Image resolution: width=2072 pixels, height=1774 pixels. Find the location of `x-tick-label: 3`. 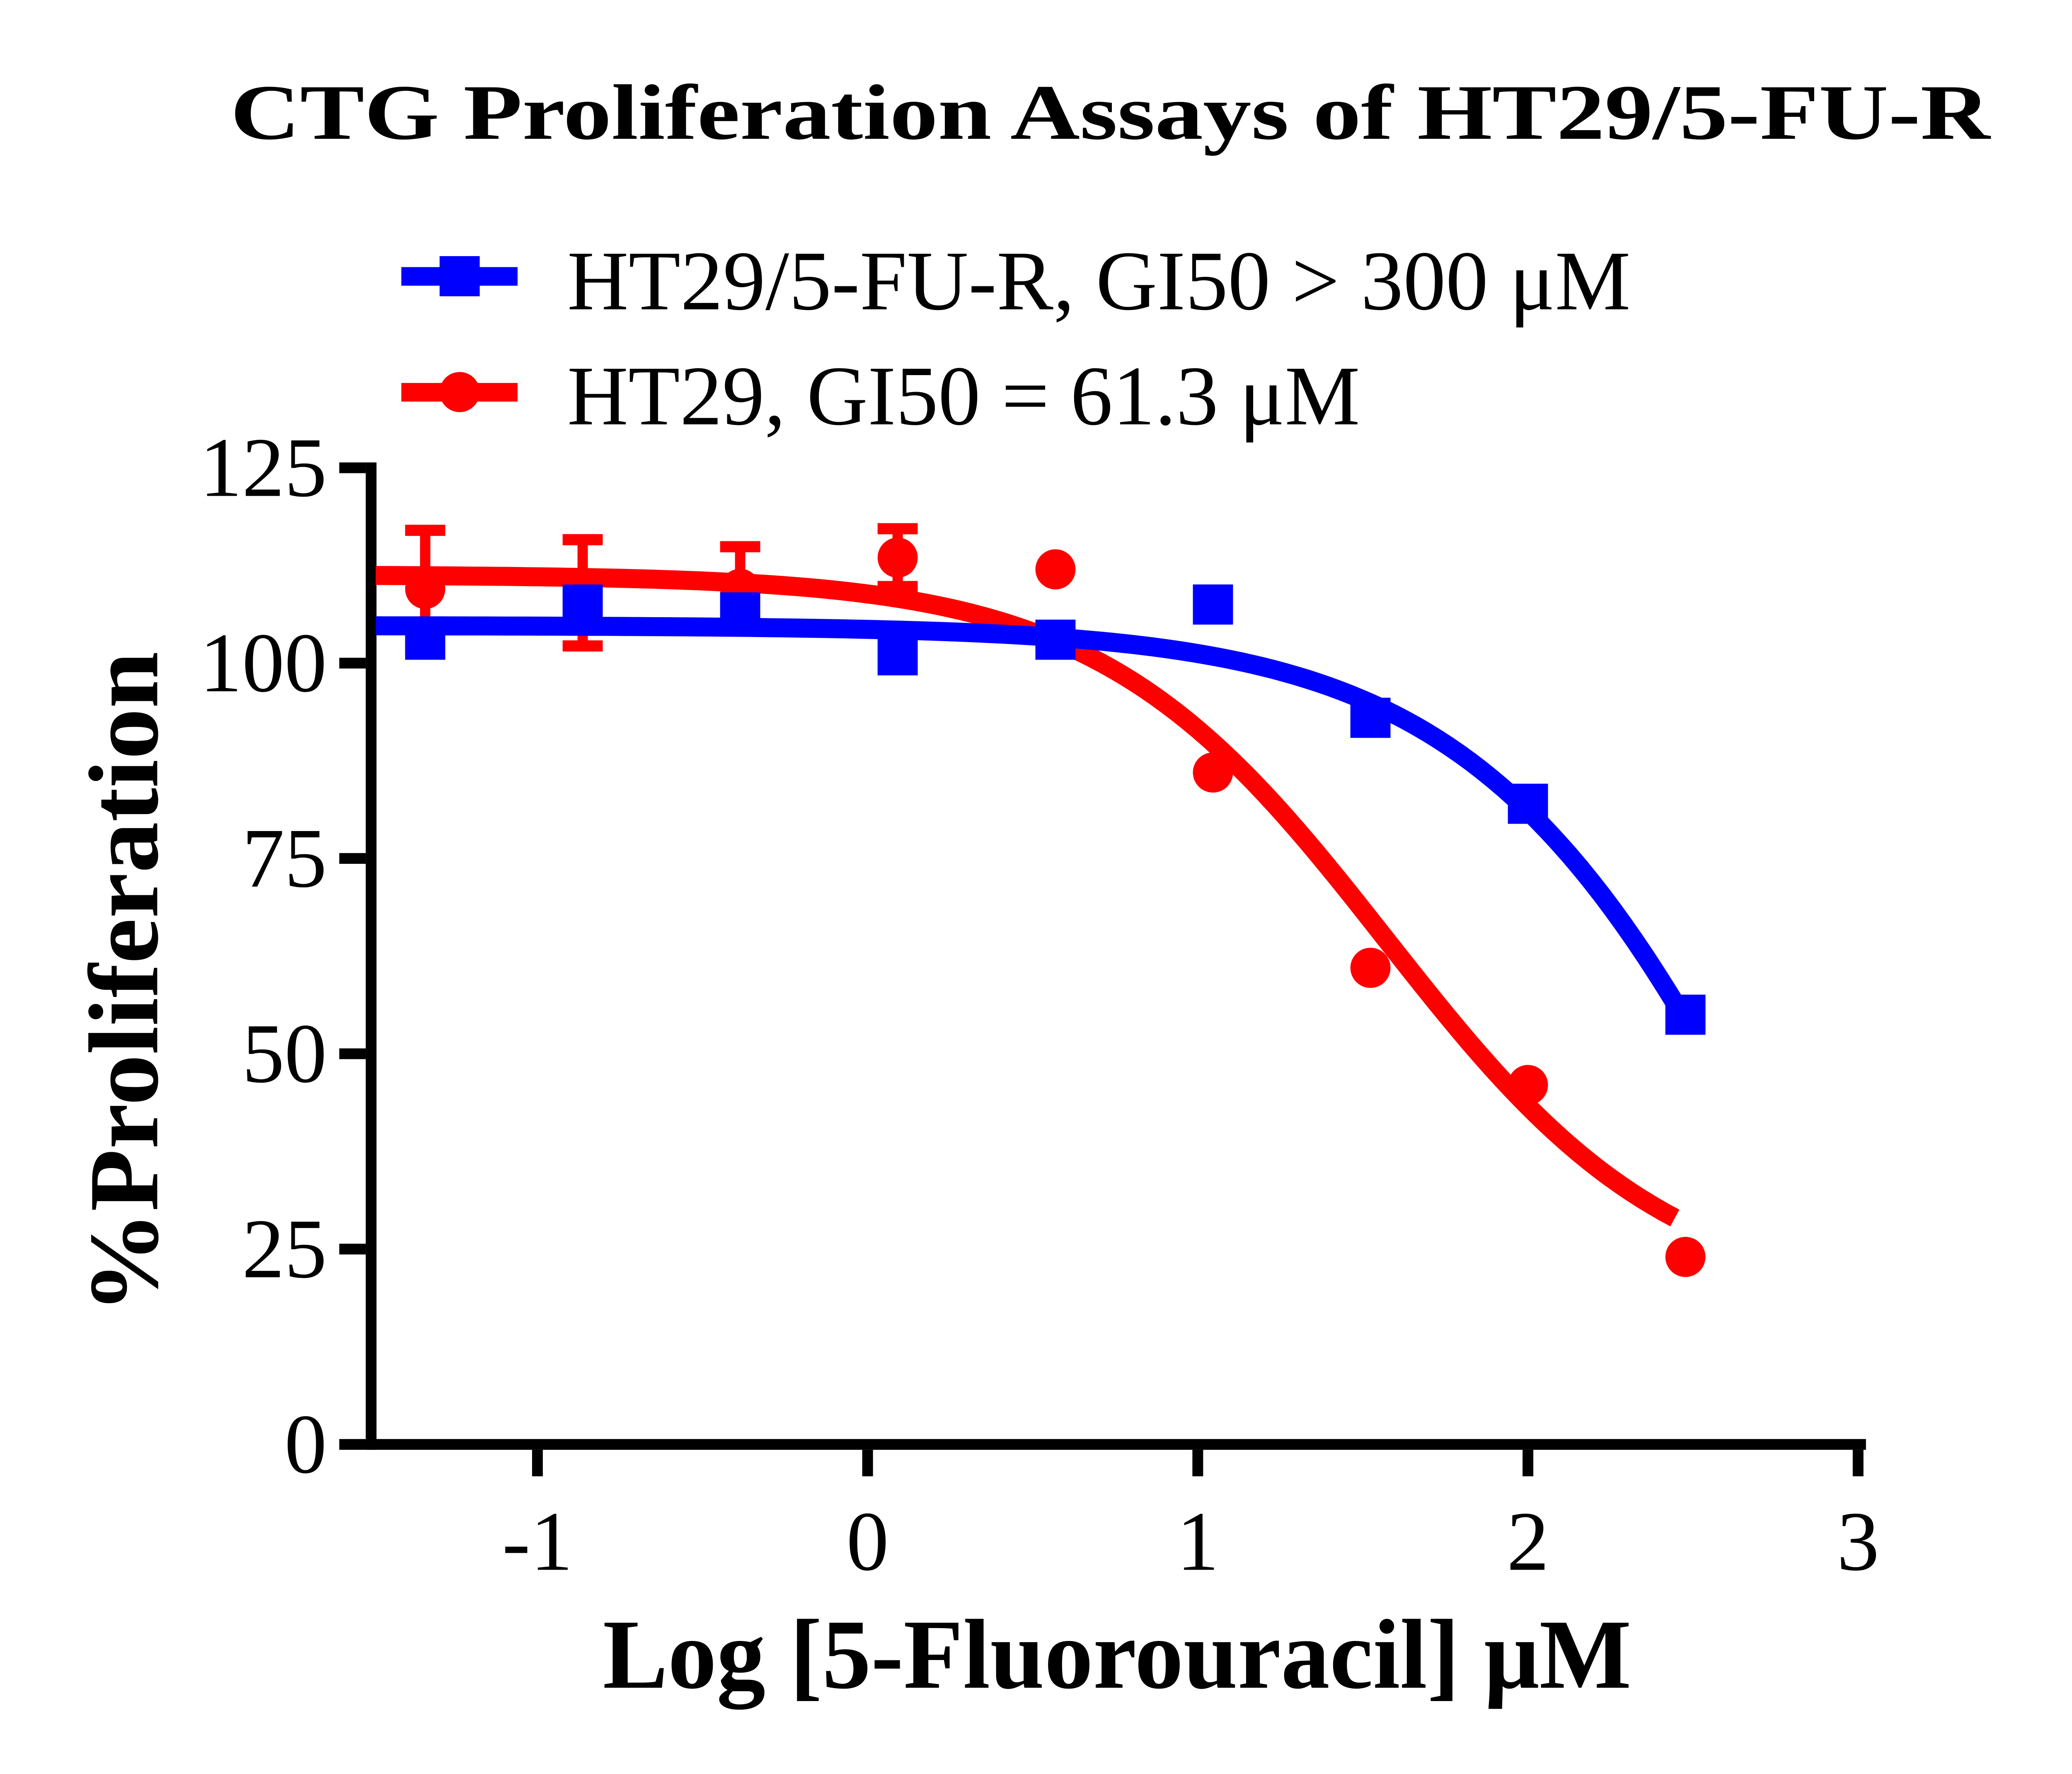

x-tick-label: 3 is located at coordinates (1858, 1541).